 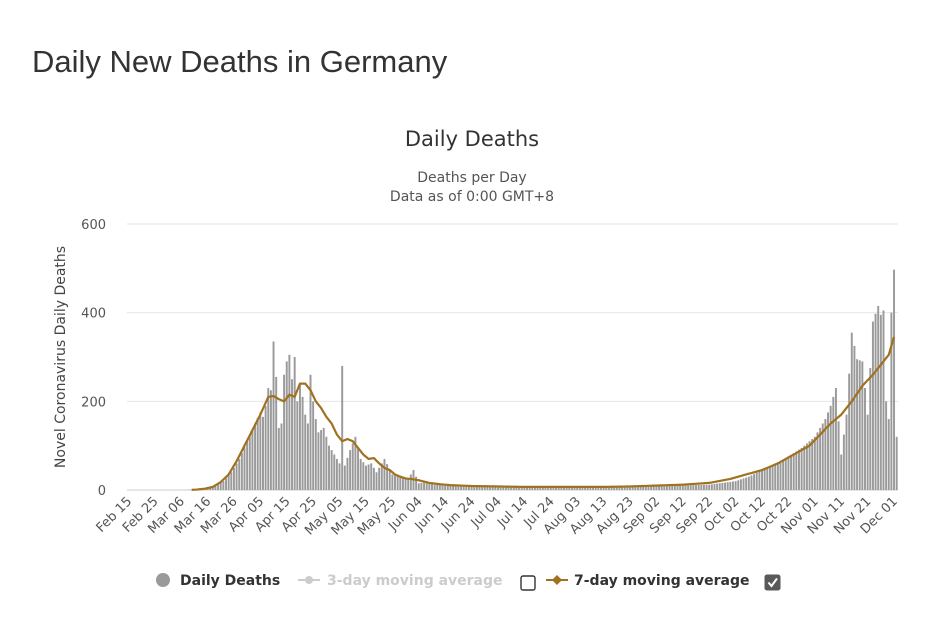 I want to click on legend-3day-marker, so click(x=309, y=580).